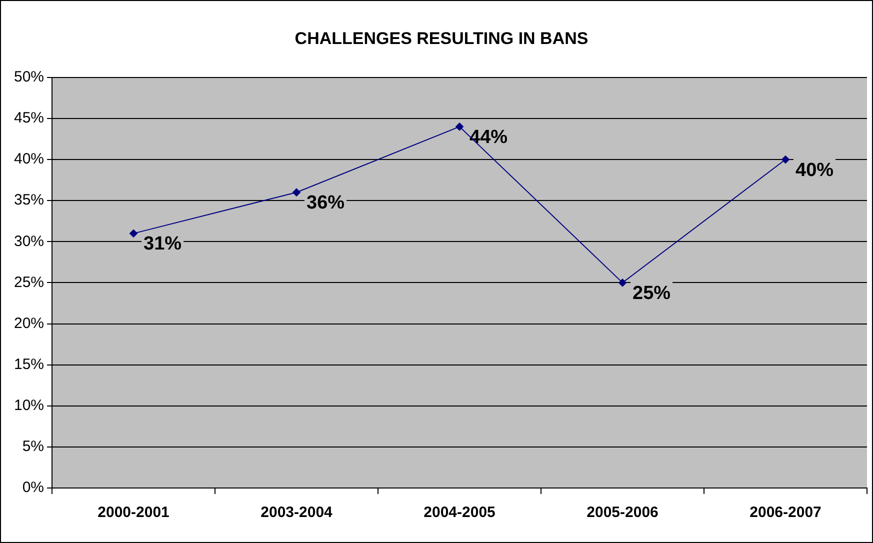 This screenshot has width=873, height=543. I want to click on data-label: 25%, so click(651, 293).